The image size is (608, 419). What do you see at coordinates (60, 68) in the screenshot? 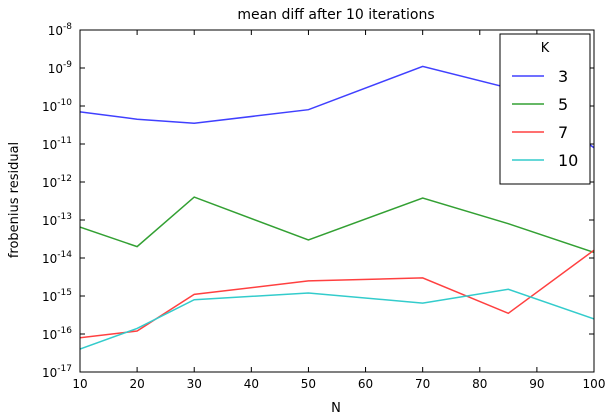
I see `y-tick-label: 10⁻⁹` at bounding box center [60, 68].